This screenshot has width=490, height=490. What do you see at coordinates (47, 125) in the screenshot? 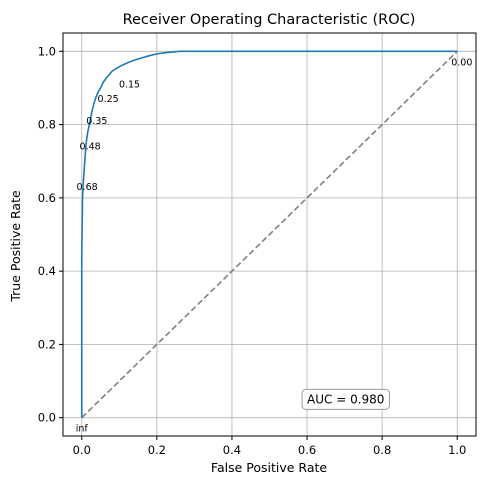
I see `y-tick-label: 0.8` at bounding box center [47, 125].